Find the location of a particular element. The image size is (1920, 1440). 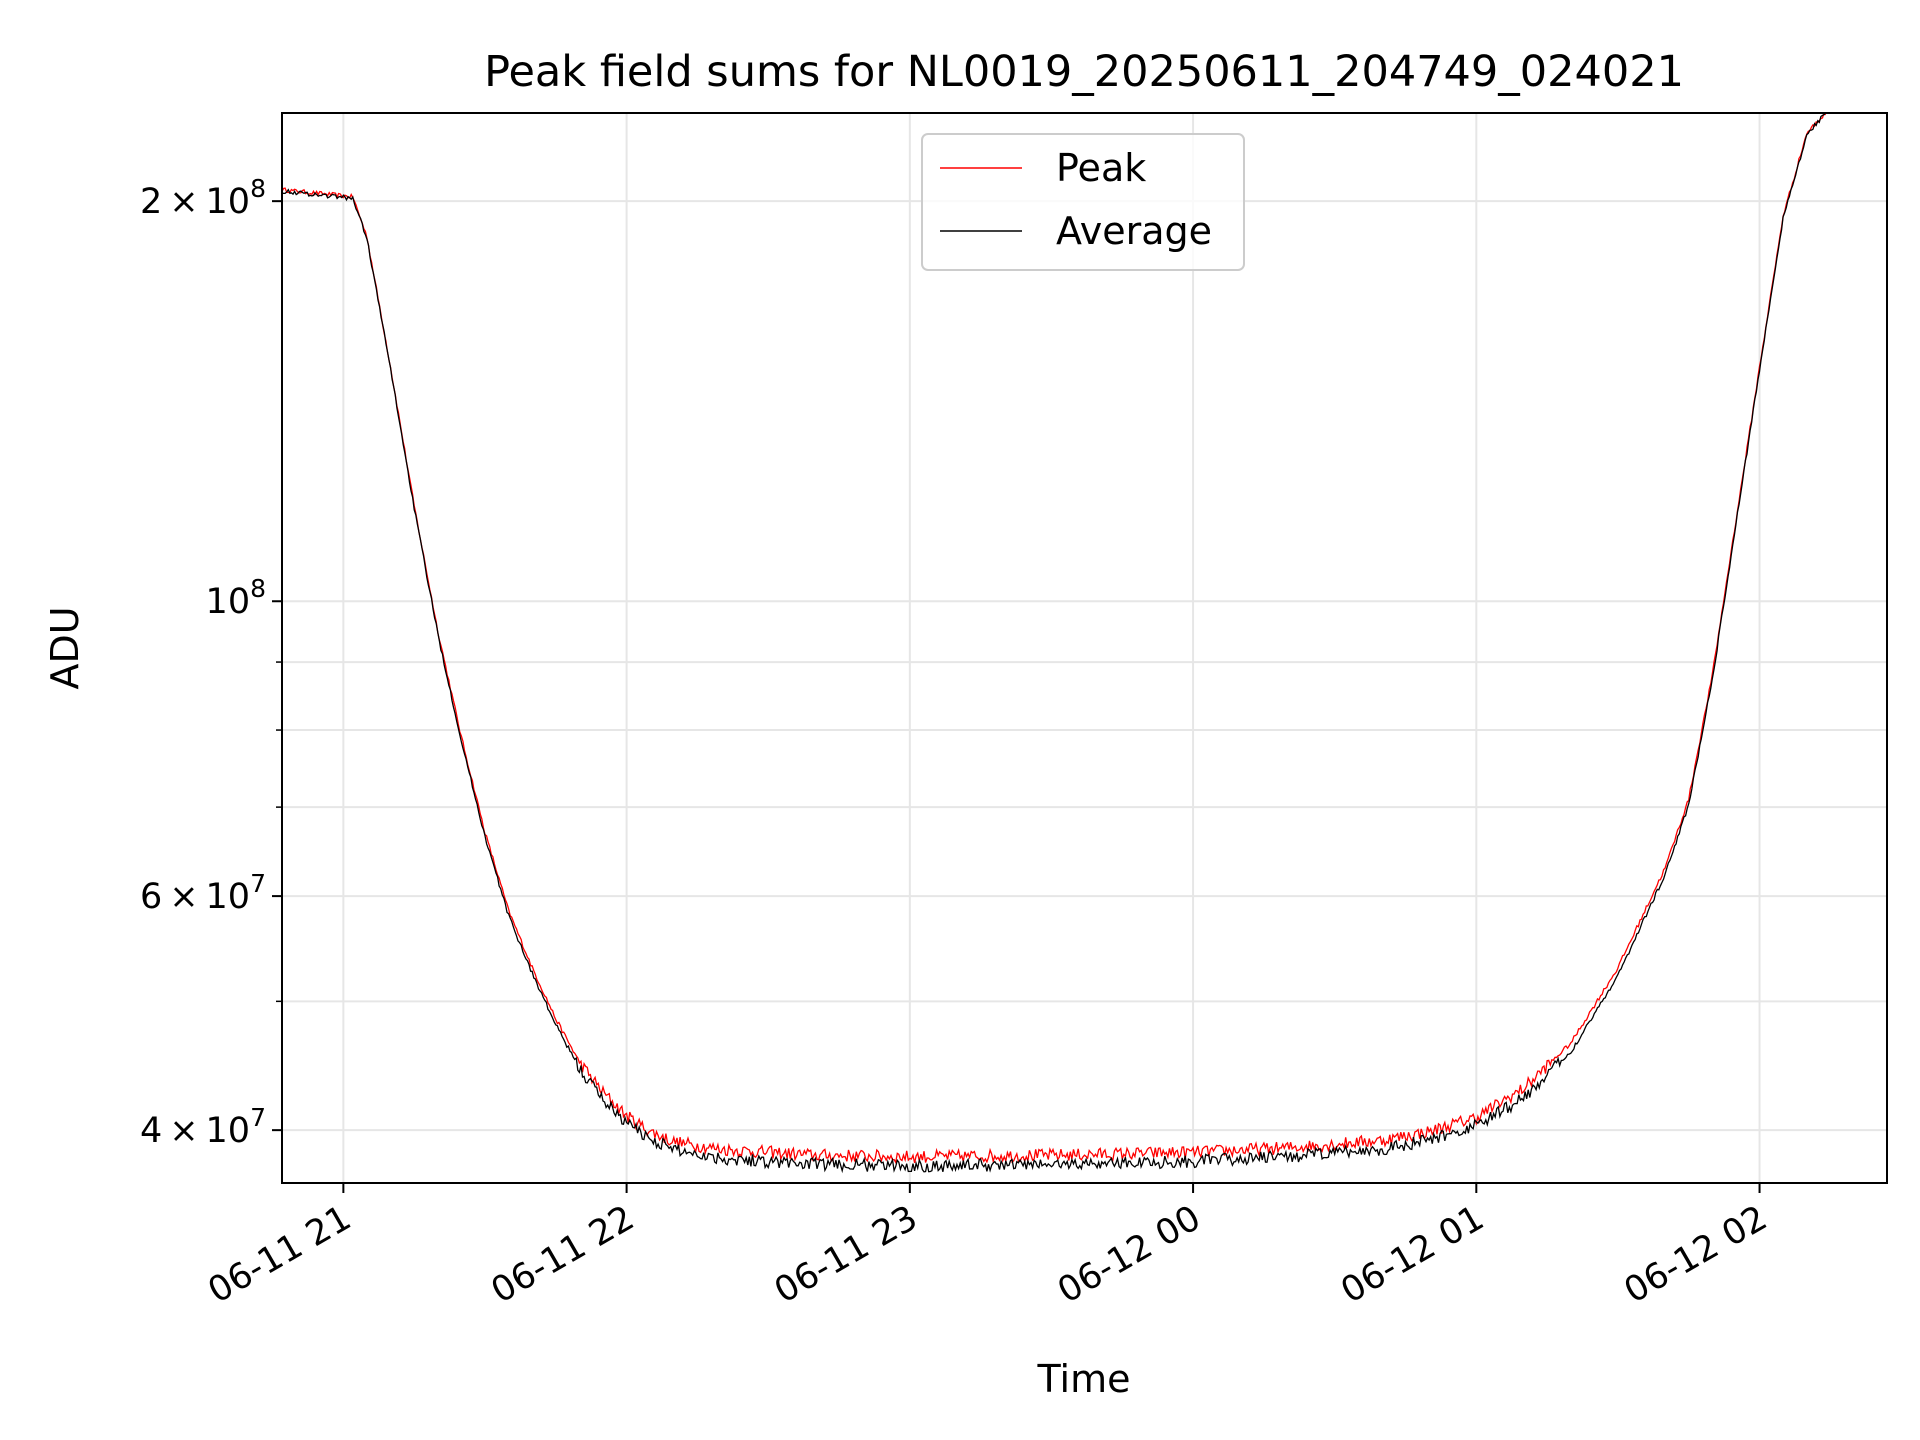

y-tick-label: 108 is located at coordinates (236, 598).